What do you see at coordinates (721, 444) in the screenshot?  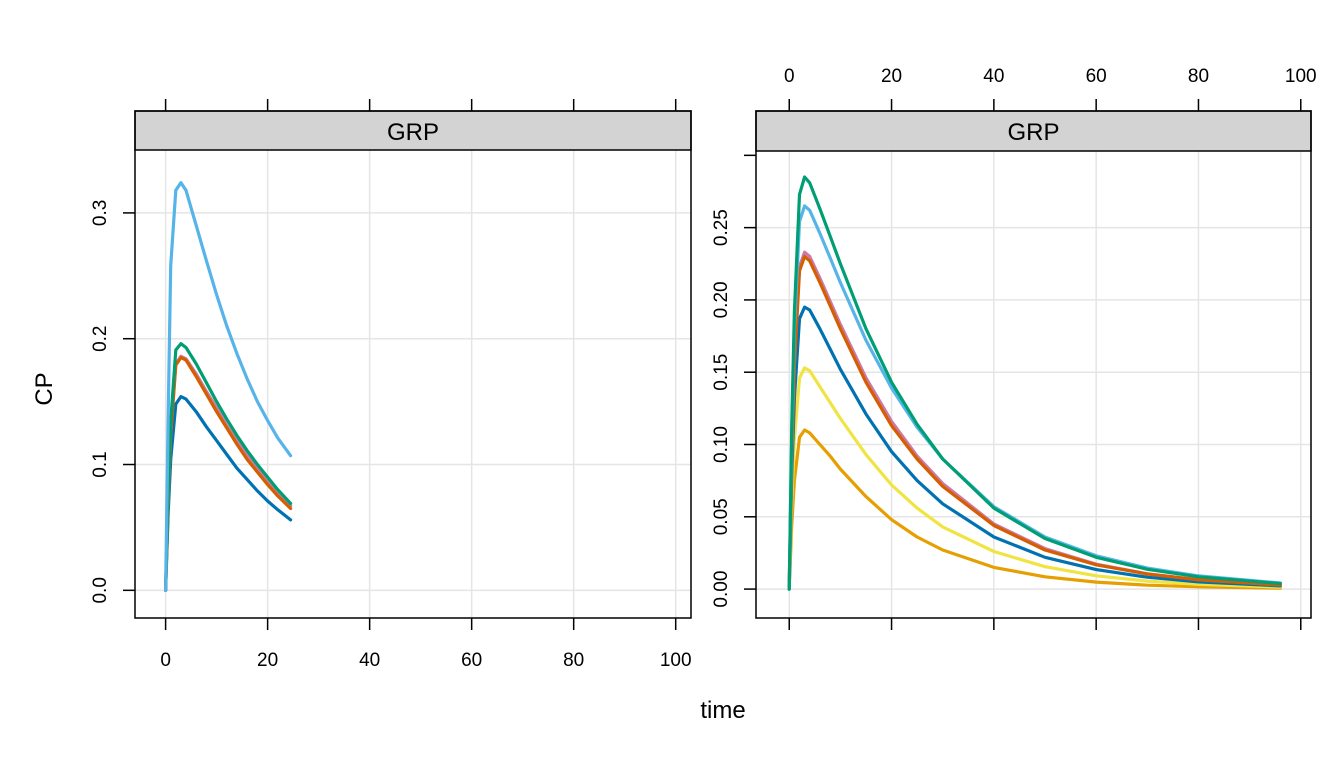 I see `y-tick-label: 0.10` at bounding box center [721, 444].